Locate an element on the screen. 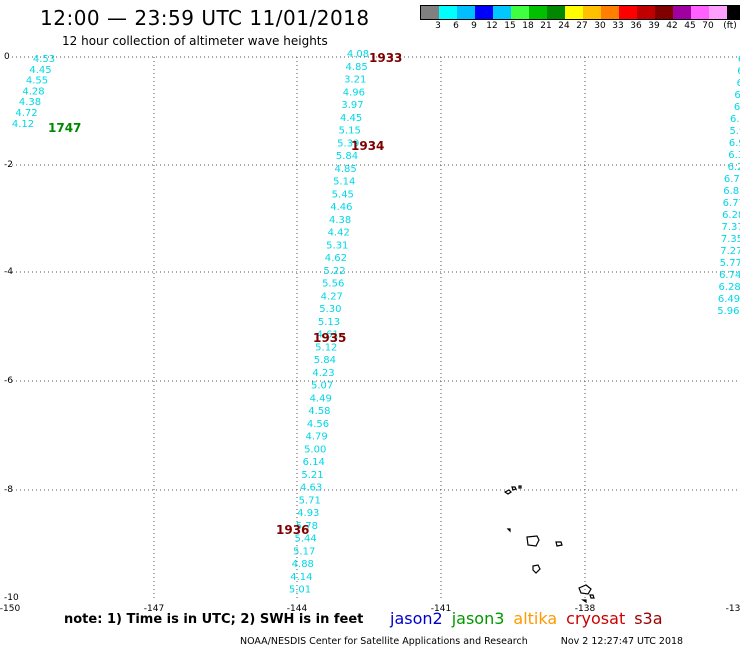 The height and width of the screenshot is (650, 740). swh-value: 3.97 is located at coordinates (352, 105).